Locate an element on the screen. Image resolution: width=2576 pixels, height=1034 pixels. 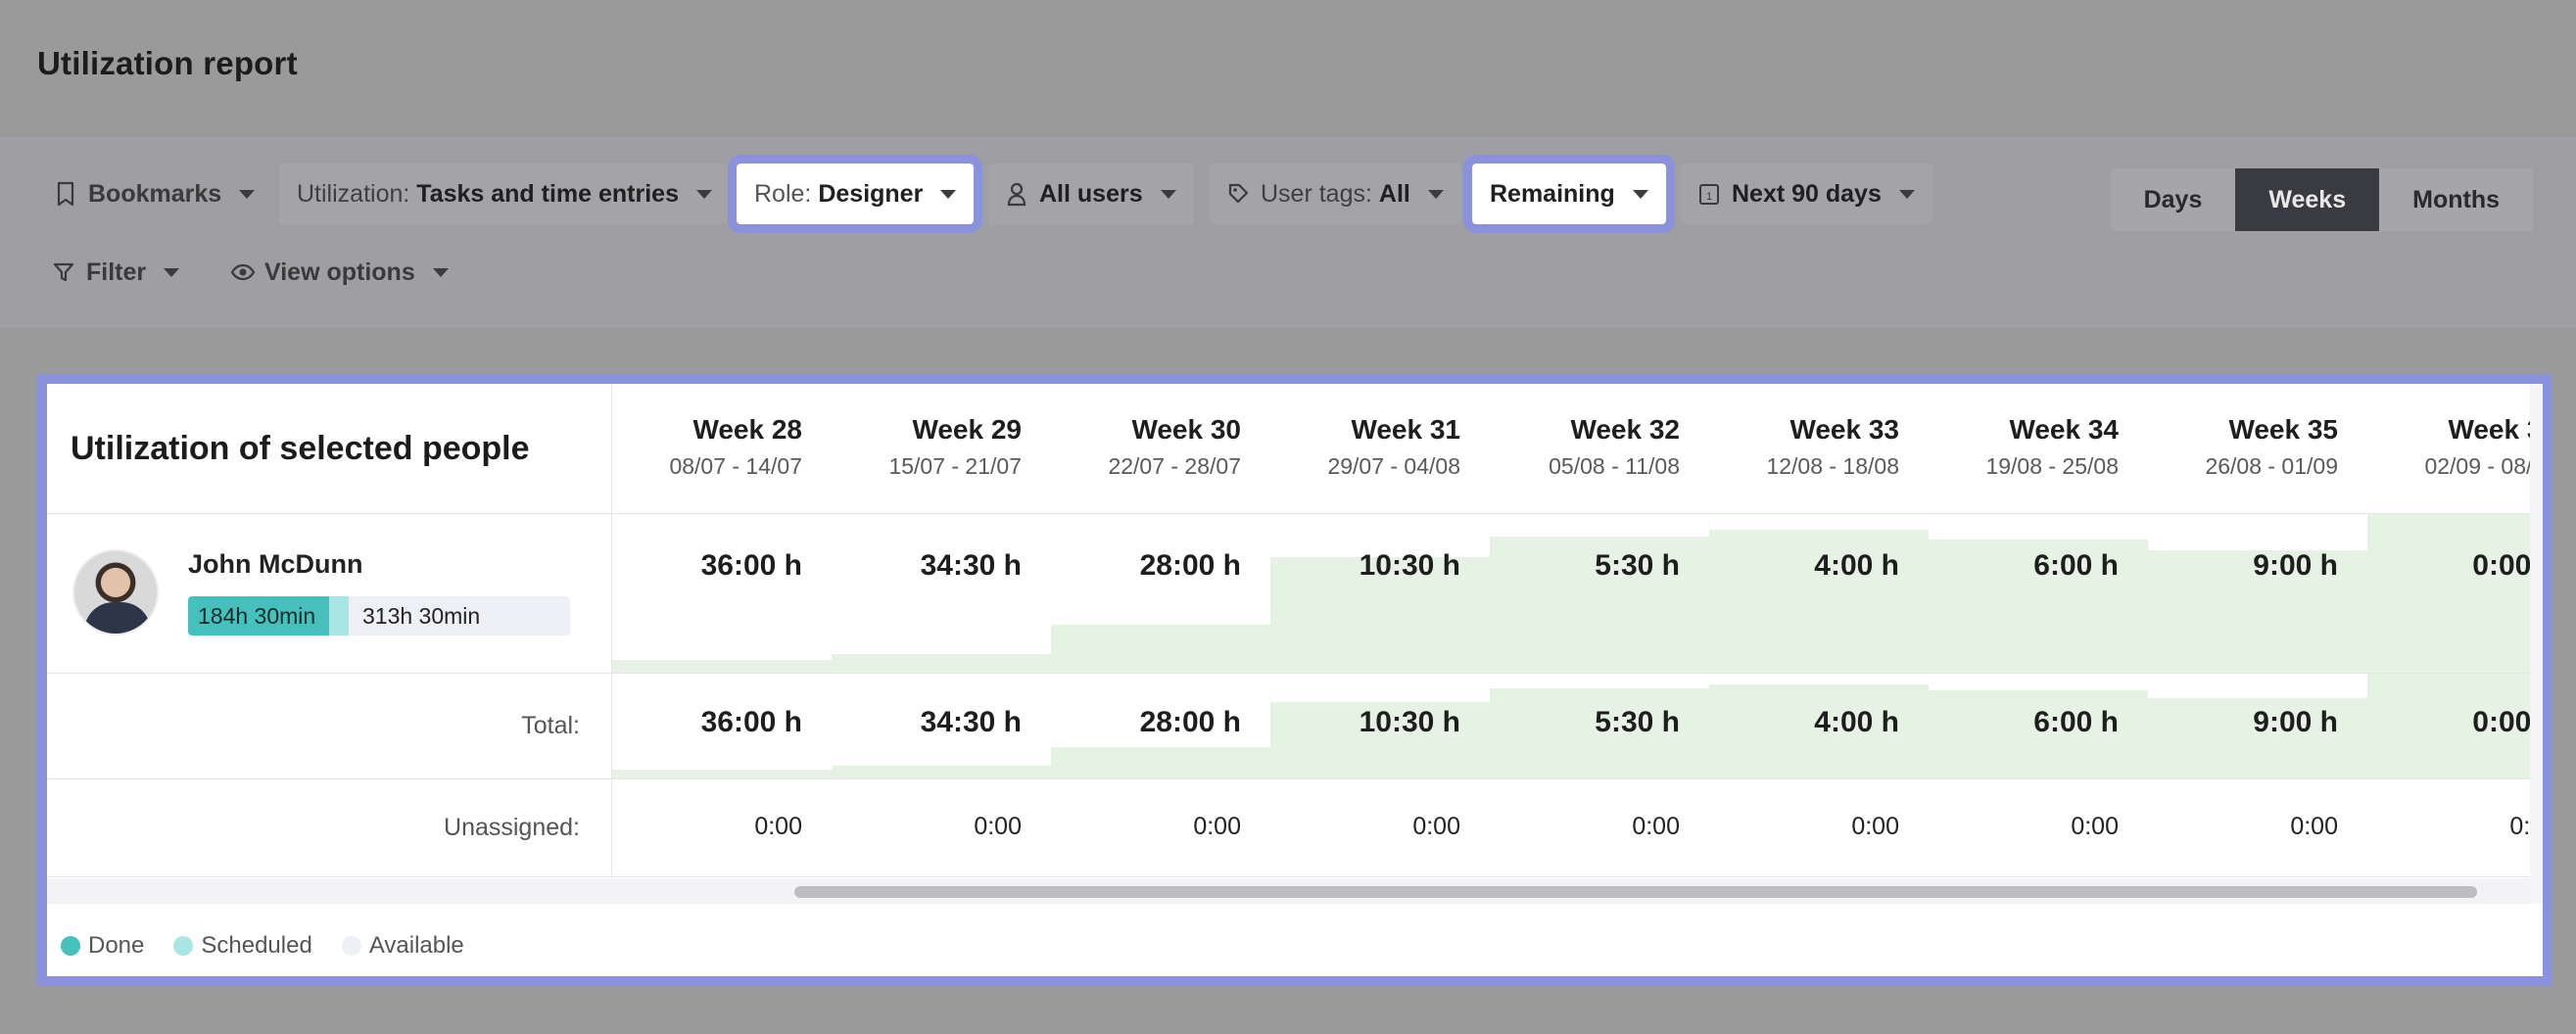
filter-dropdown: Filter is located at coordinates (116, 272).